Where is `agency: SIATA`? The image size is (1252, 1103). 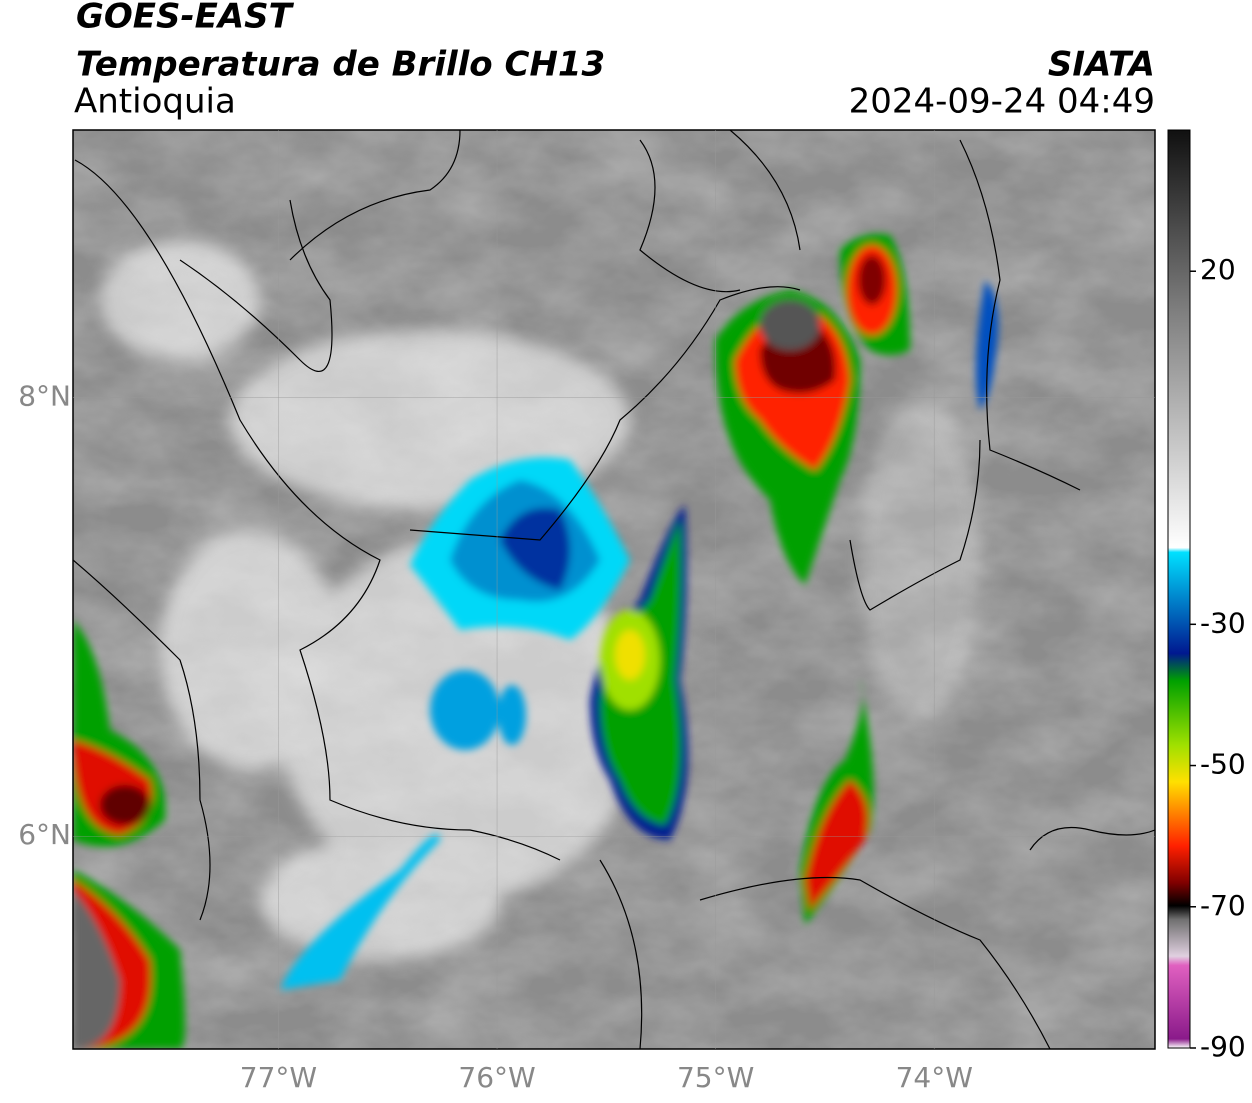
agency: SIATA is located at coordinates (1101, 65).